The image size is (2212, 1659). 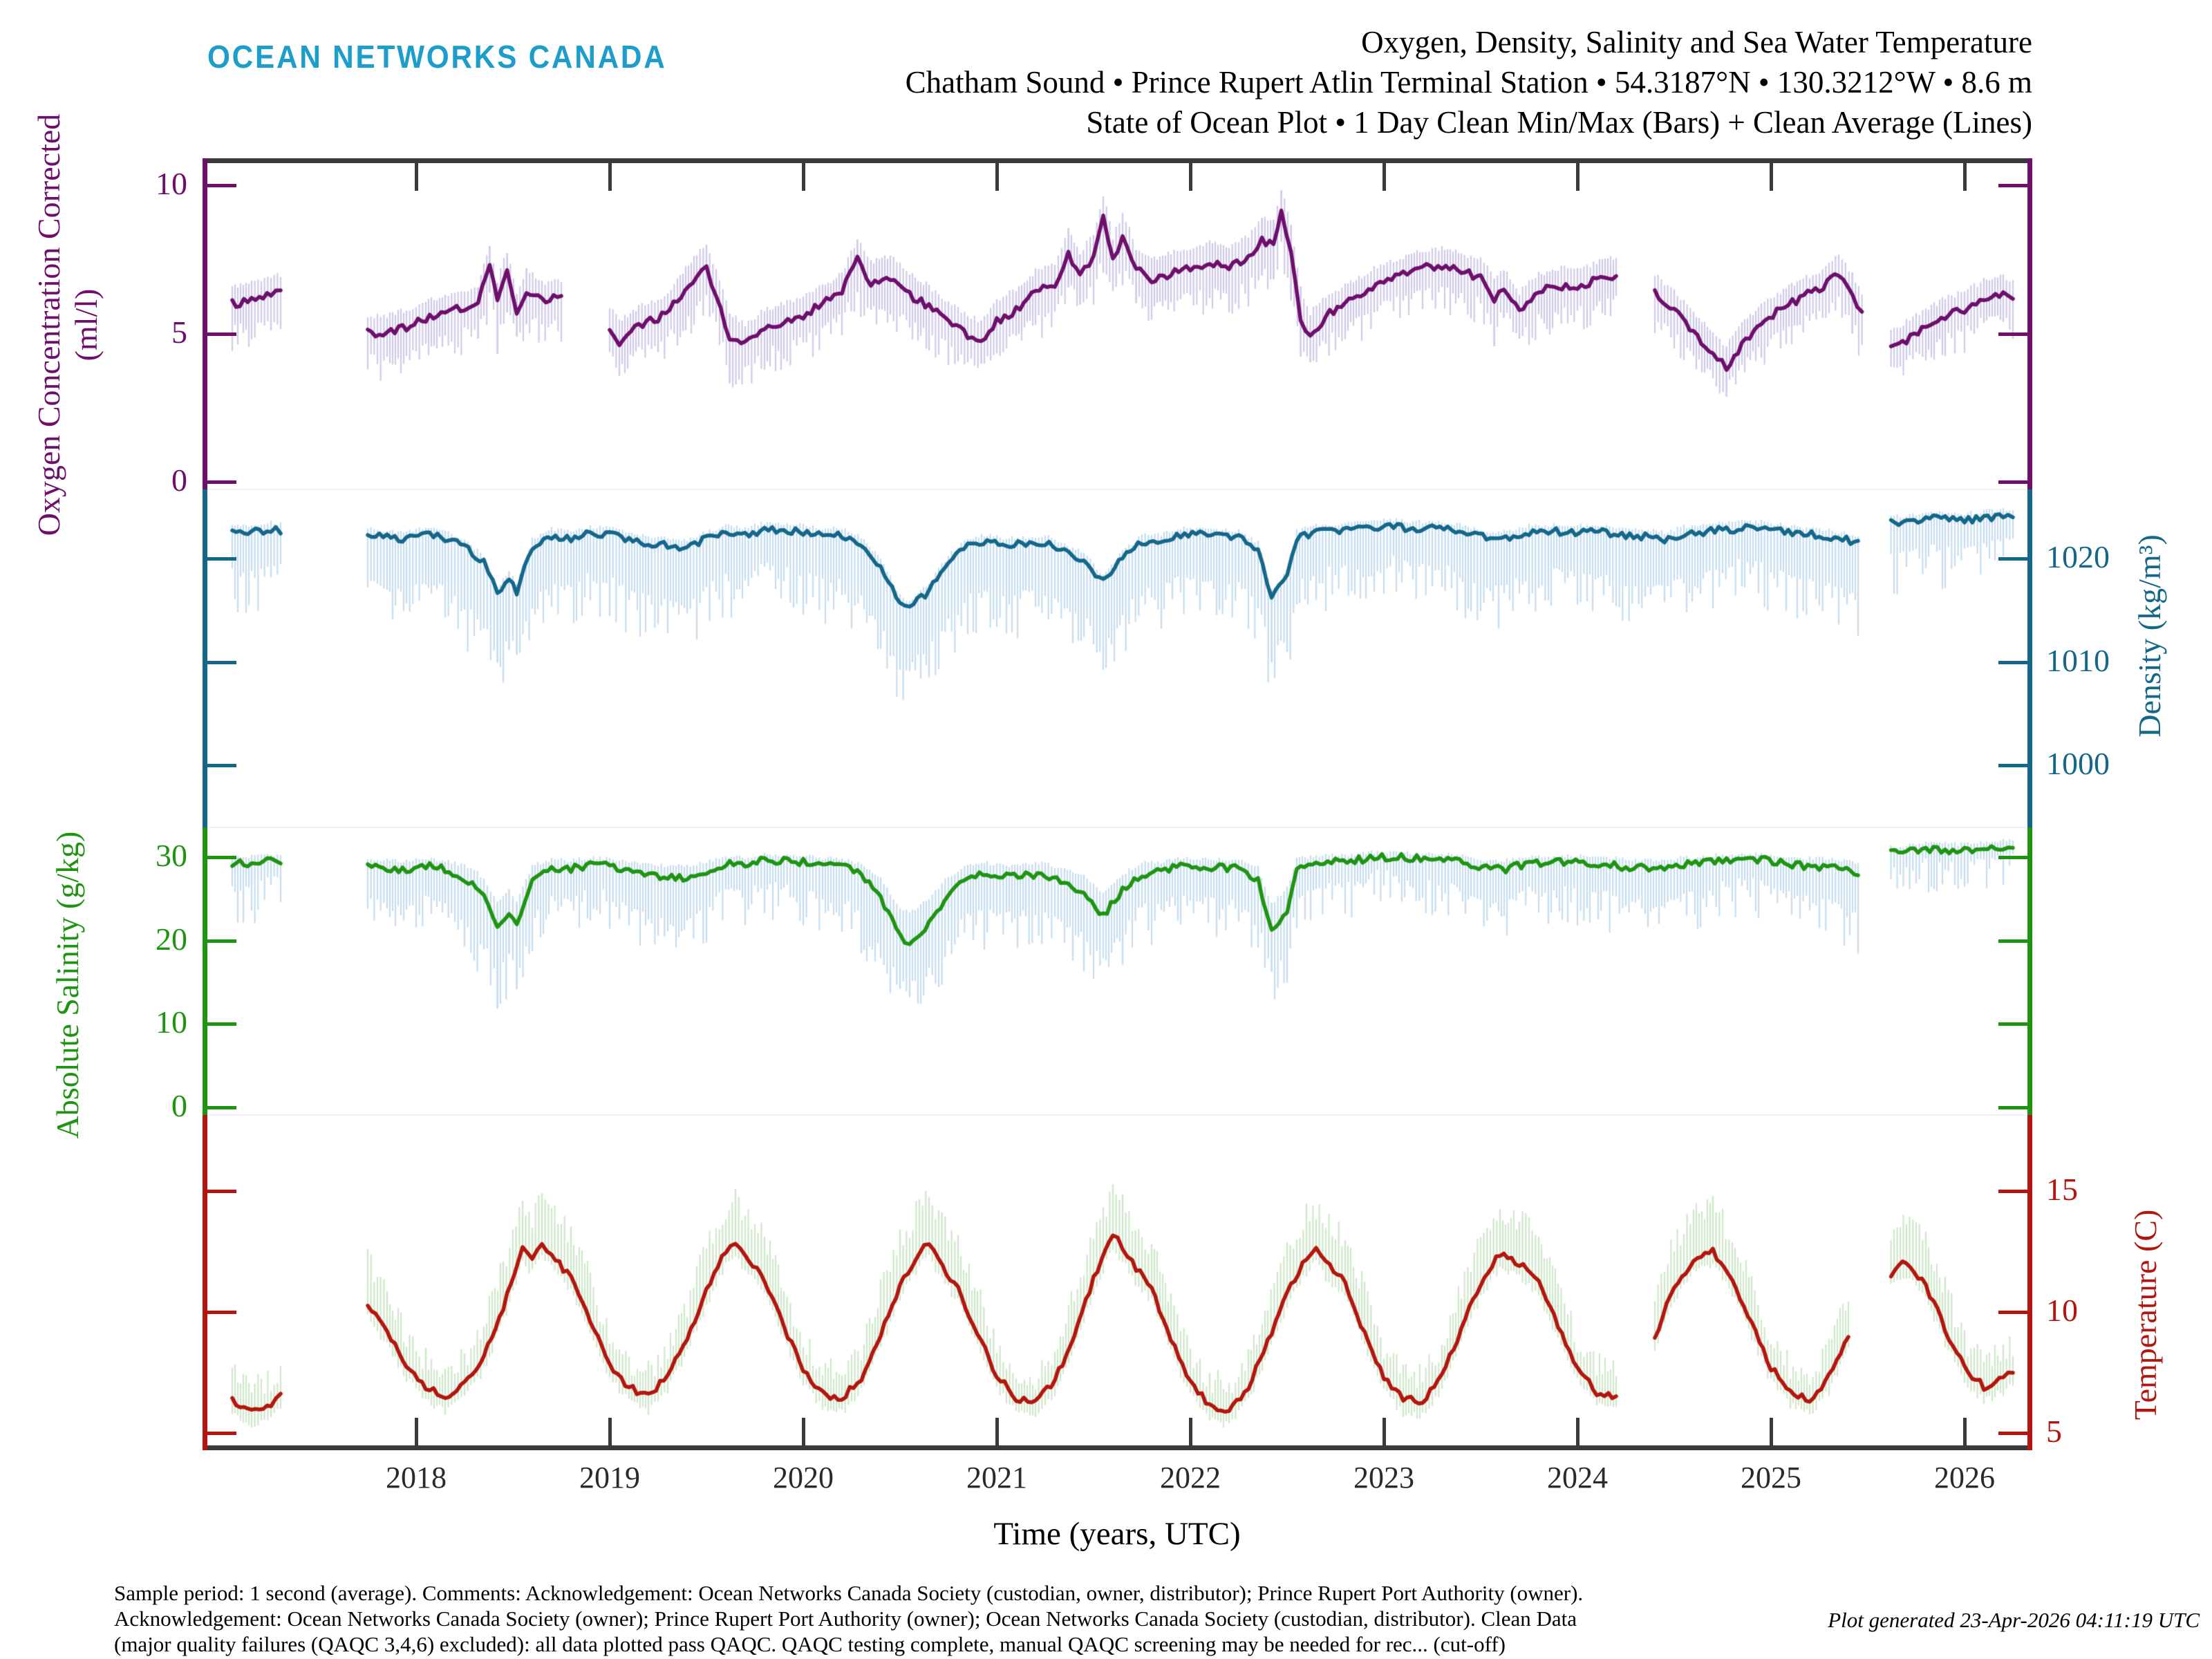 I want to click on plot-bottom-border, so click(x=1117, y=1447).